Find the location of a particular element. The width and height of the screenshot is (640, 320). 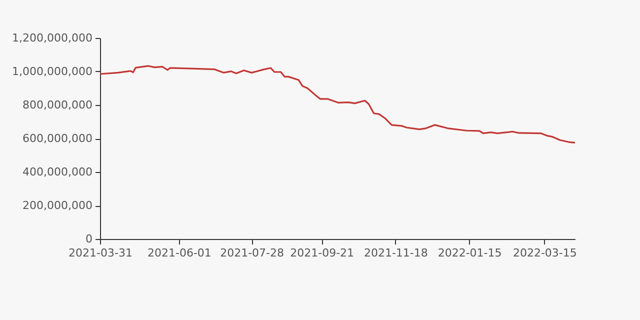

y-tick-label: 200,000,000 is located at coordinates (57, 205).